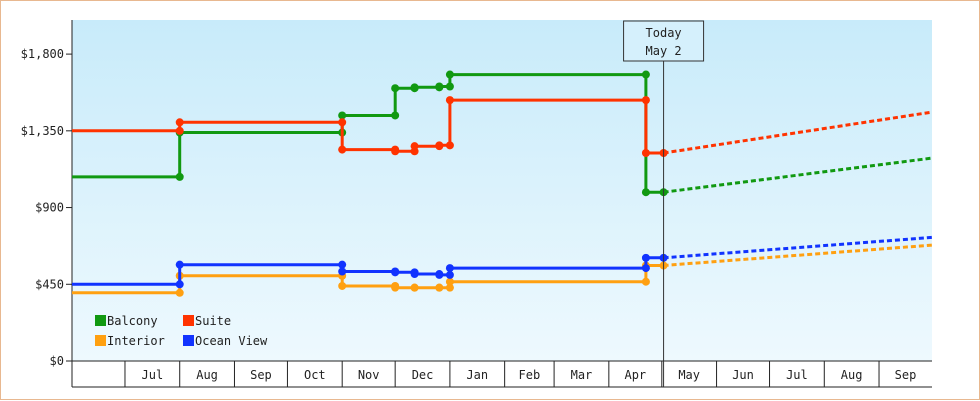 The height and width of the screenshot is (401, 980). I want to click on x-tick-label: May, so click(689, 375).